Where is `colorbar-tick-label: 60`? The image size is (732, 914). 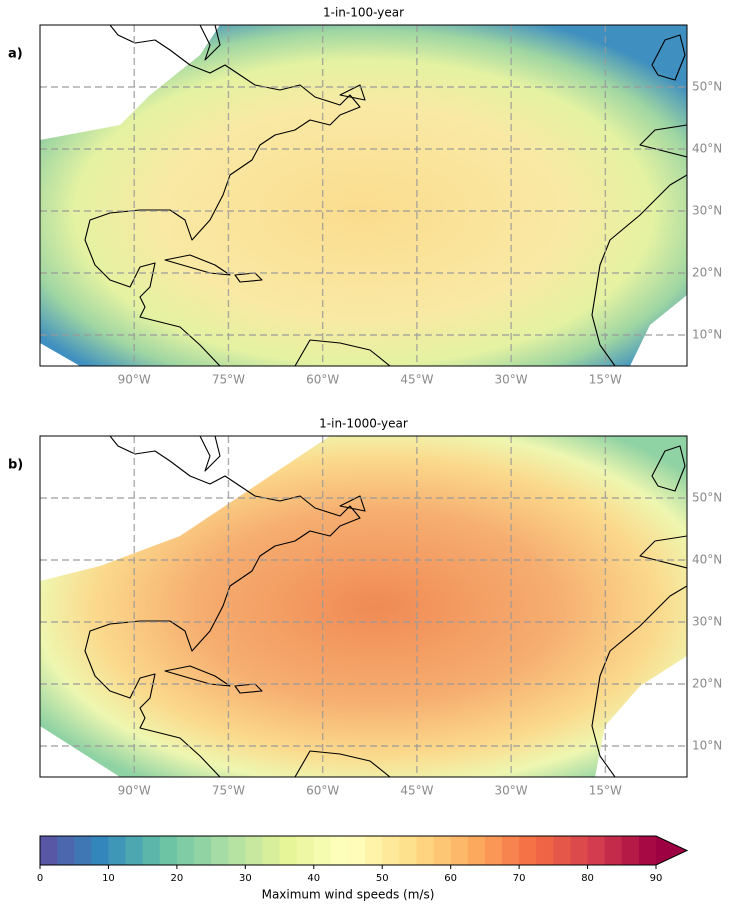 colorbar-tick-label: 60 is located at coordinates (450, 878).